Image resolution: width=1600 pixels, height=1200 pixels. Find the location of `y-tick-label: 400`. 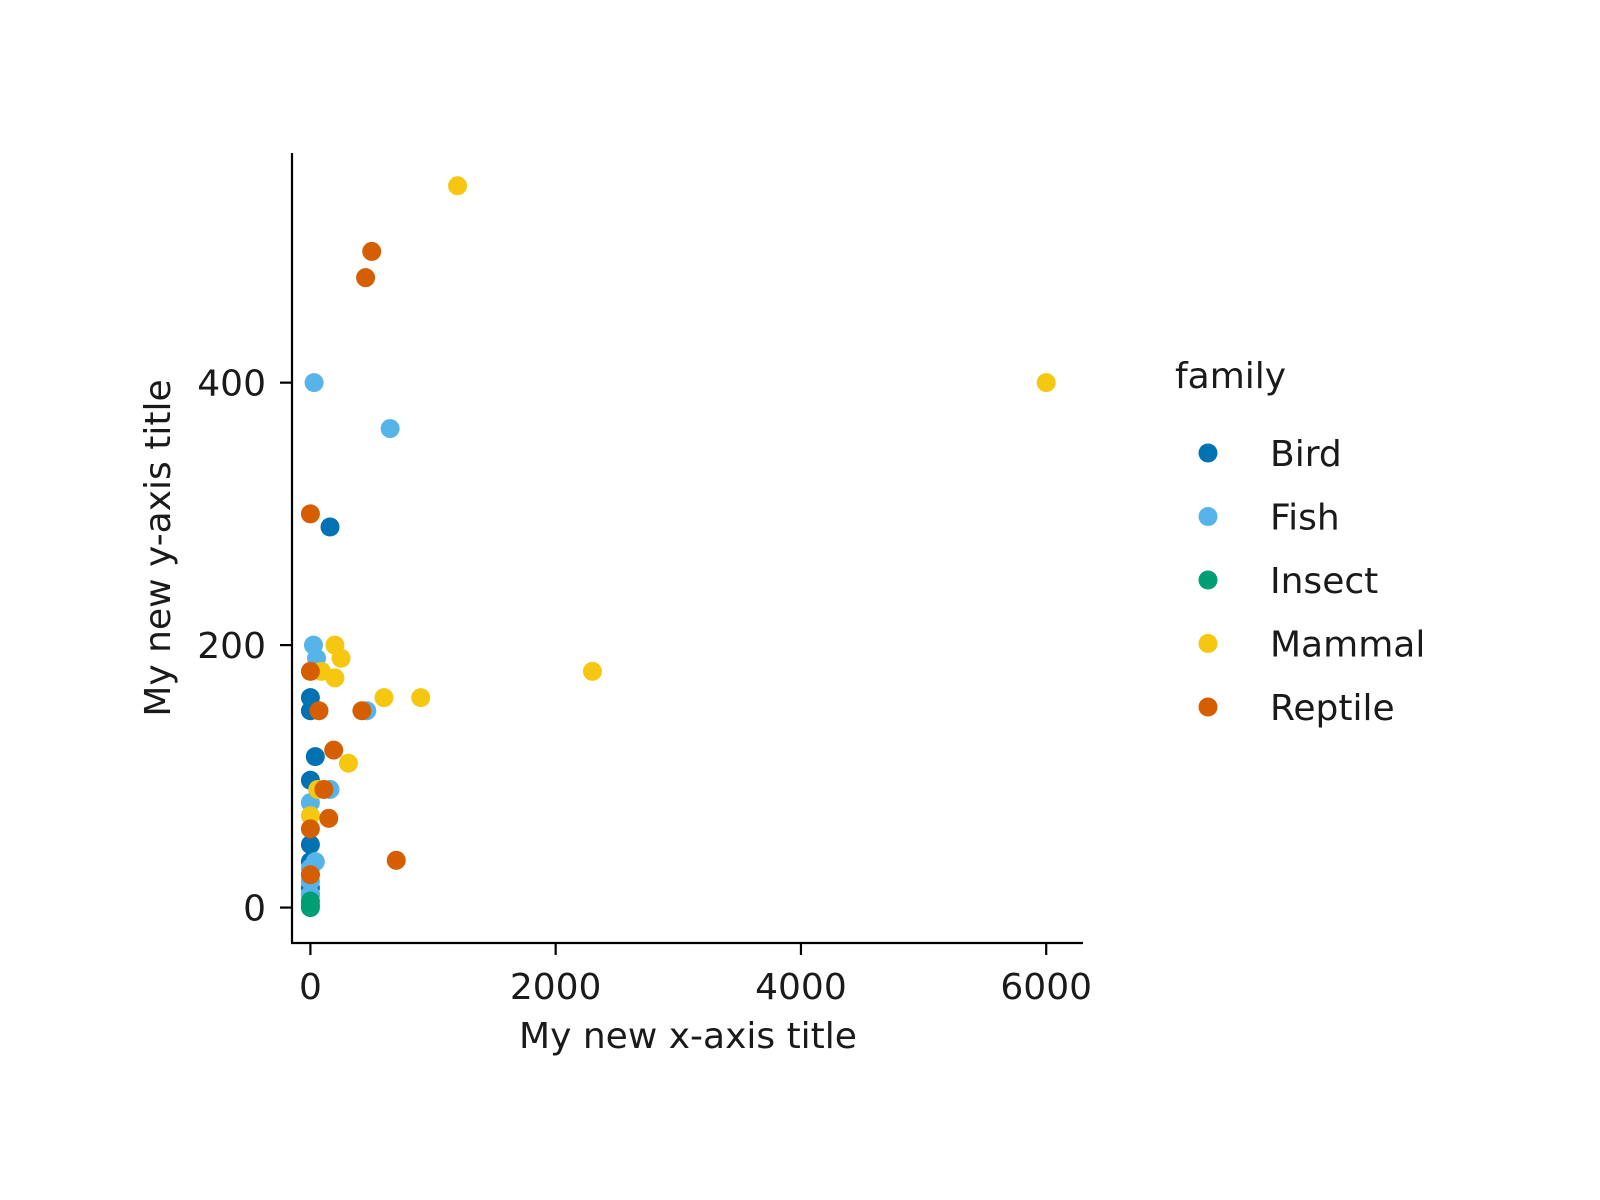

y-tick-label: 400 is located at coordinates (231, 384).